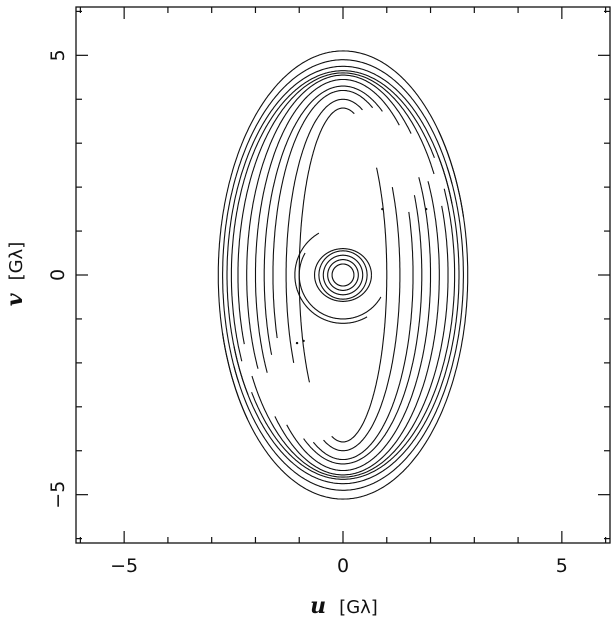 This screenshot has width=613, height=626. Describe the element at coordinates (343, 566) in the screenshot. I see `x-tick-label: 0` at that location.